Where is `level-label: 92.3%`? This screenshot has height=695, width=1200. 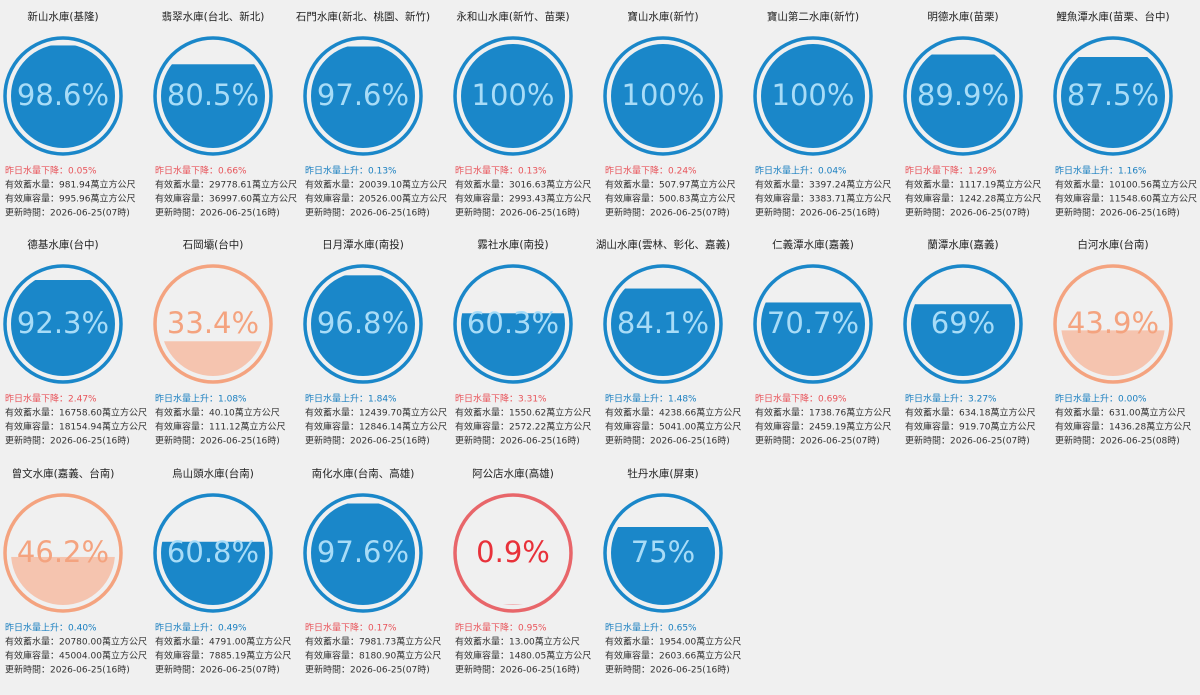 level-label: 92.3% is located at coordinates (63, 323).